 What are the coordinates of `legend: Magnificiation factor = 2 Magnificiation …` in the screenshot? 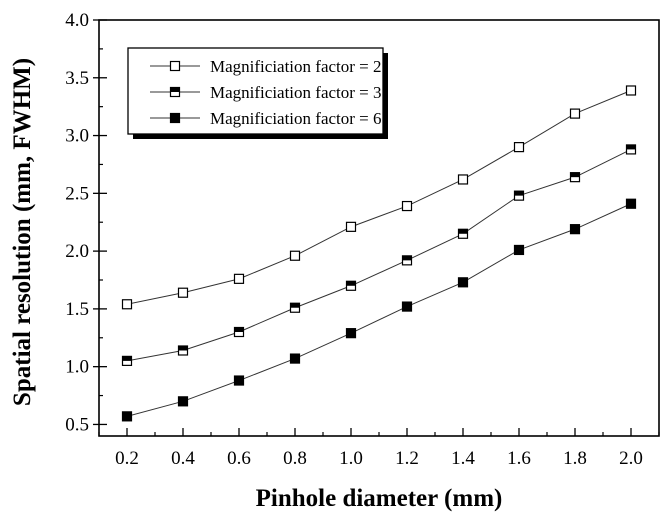 It's located at (257, 93).